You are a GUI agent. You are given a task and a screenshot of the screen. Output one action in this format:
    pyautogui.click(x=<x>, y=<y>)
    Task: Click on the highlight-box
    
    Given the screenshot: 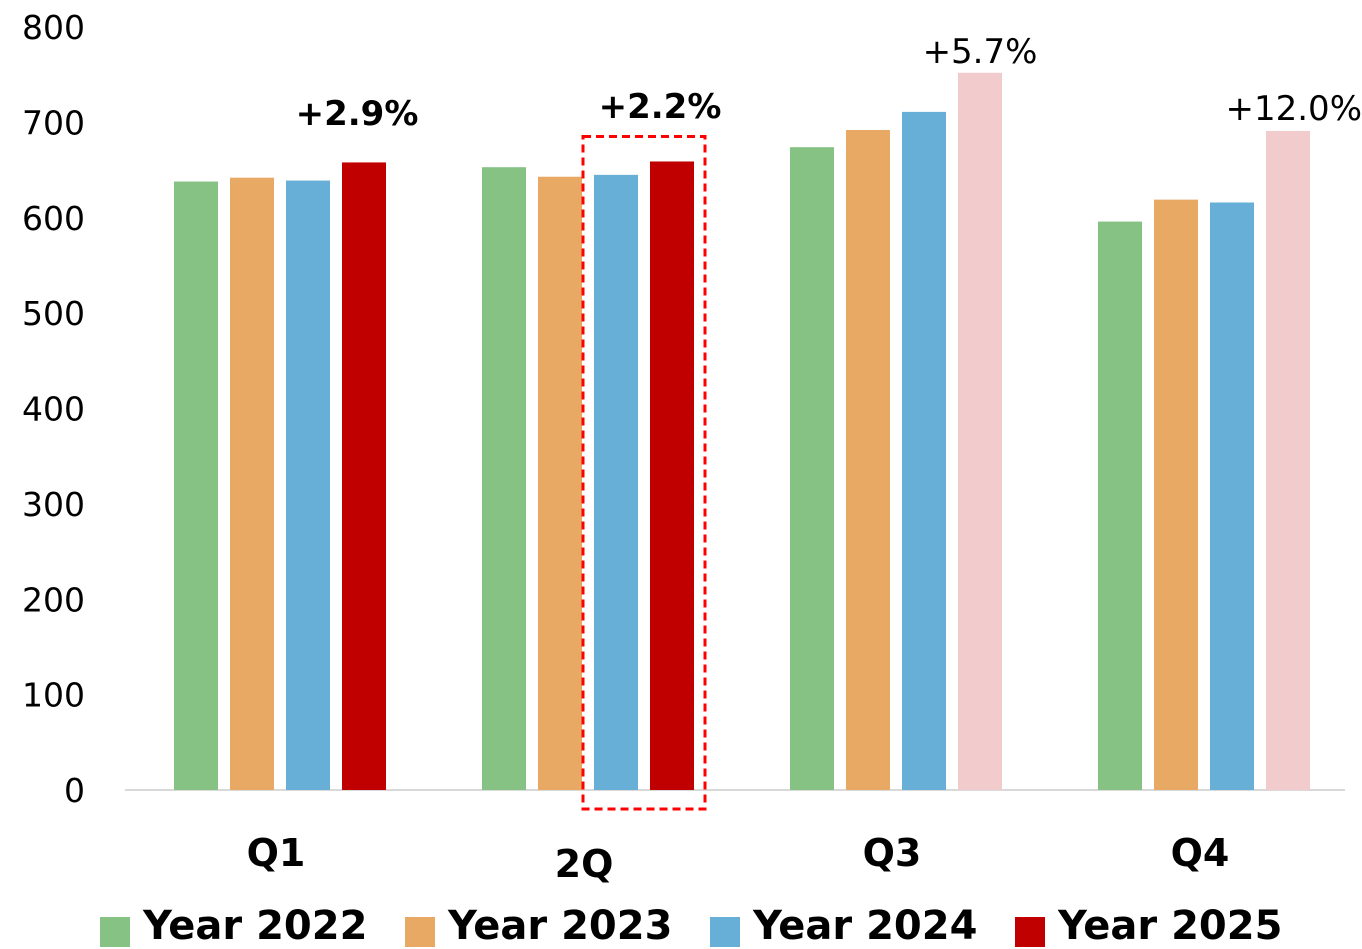 What is the action you would take?
    pyautogui.click(x=644, y=472)
    